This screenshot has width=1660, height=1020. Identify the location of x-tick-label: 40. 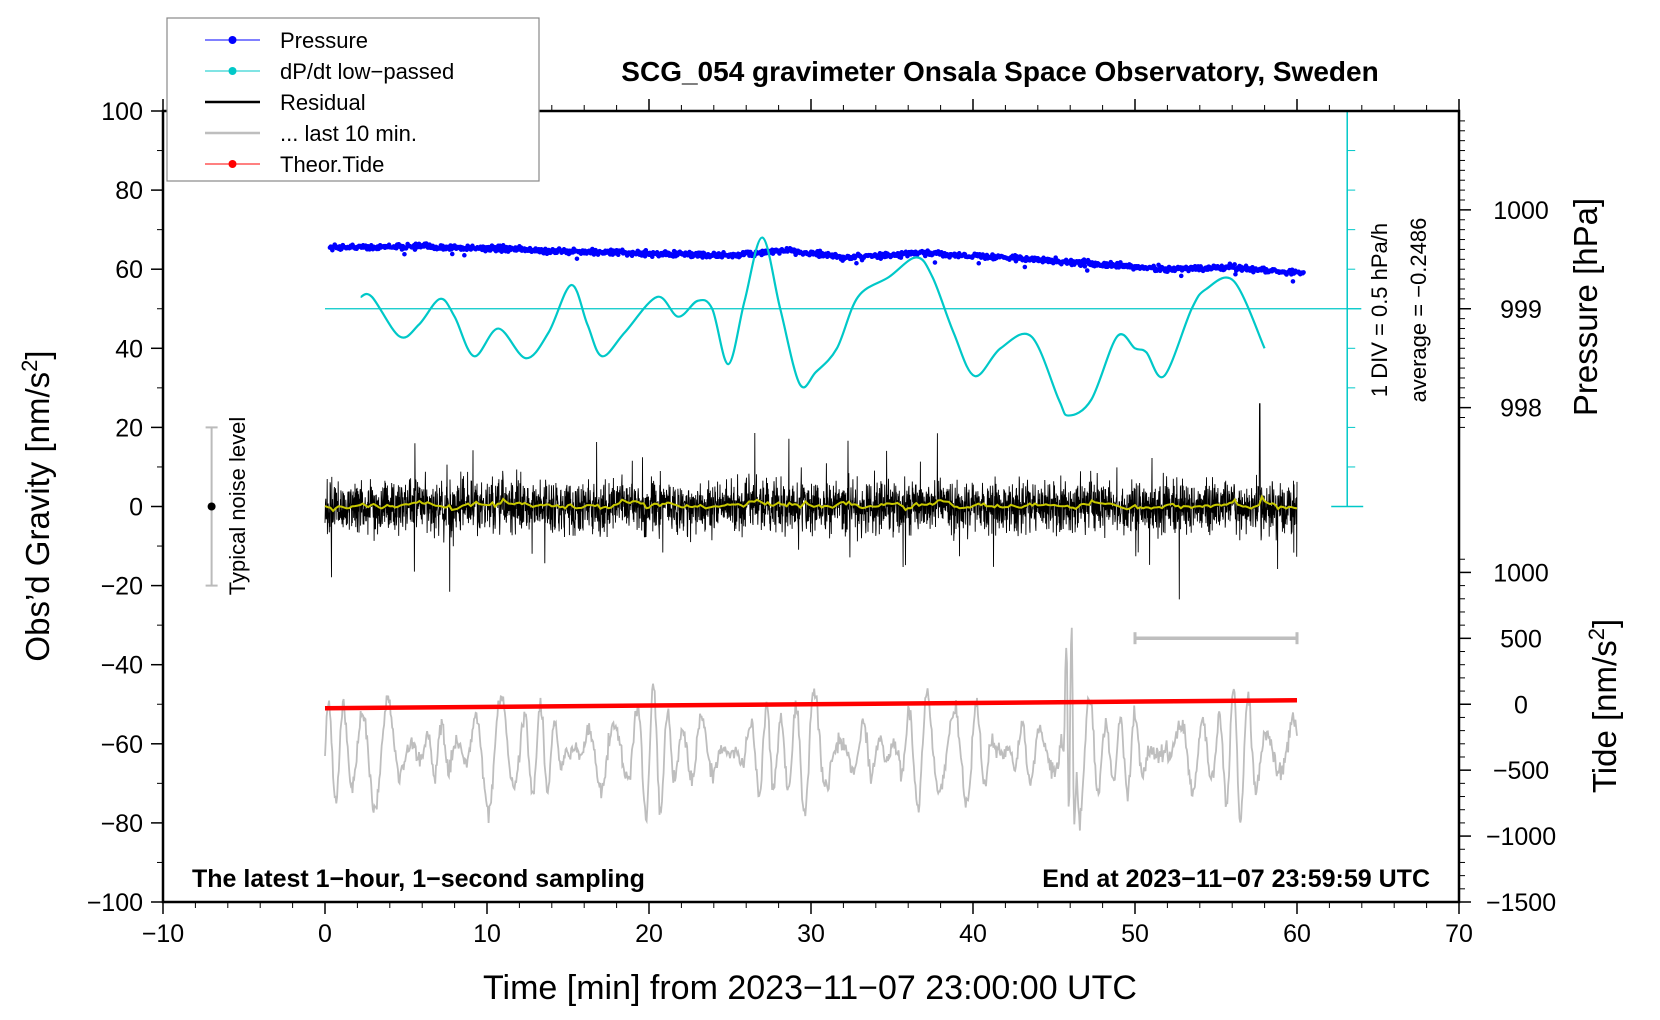
(973, 934).